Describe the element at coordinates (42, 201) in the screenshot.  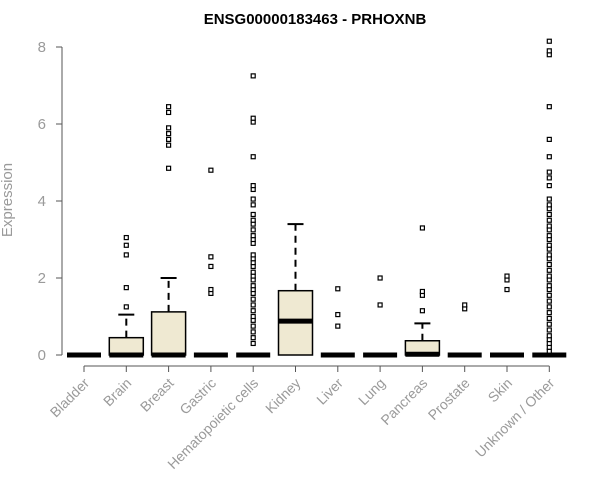
I see `y-tick-label: 4` at that location.